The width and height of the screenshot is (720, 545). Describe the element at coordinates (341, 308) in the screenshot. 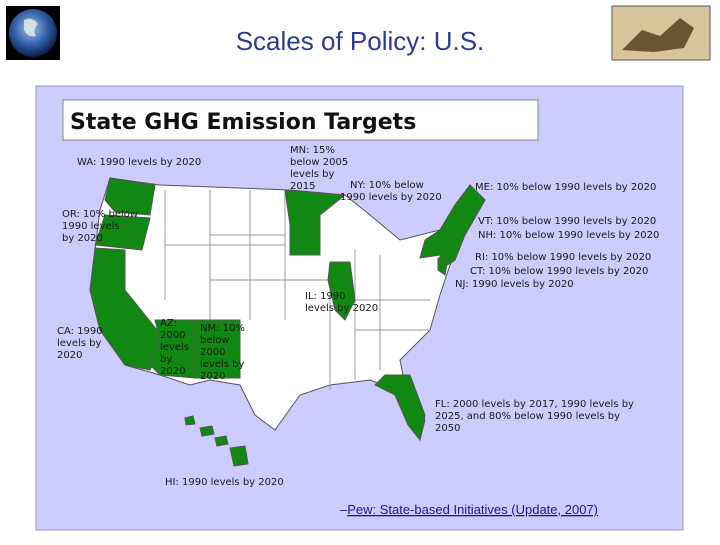

I see `state-label: levels by 2020` at that location.